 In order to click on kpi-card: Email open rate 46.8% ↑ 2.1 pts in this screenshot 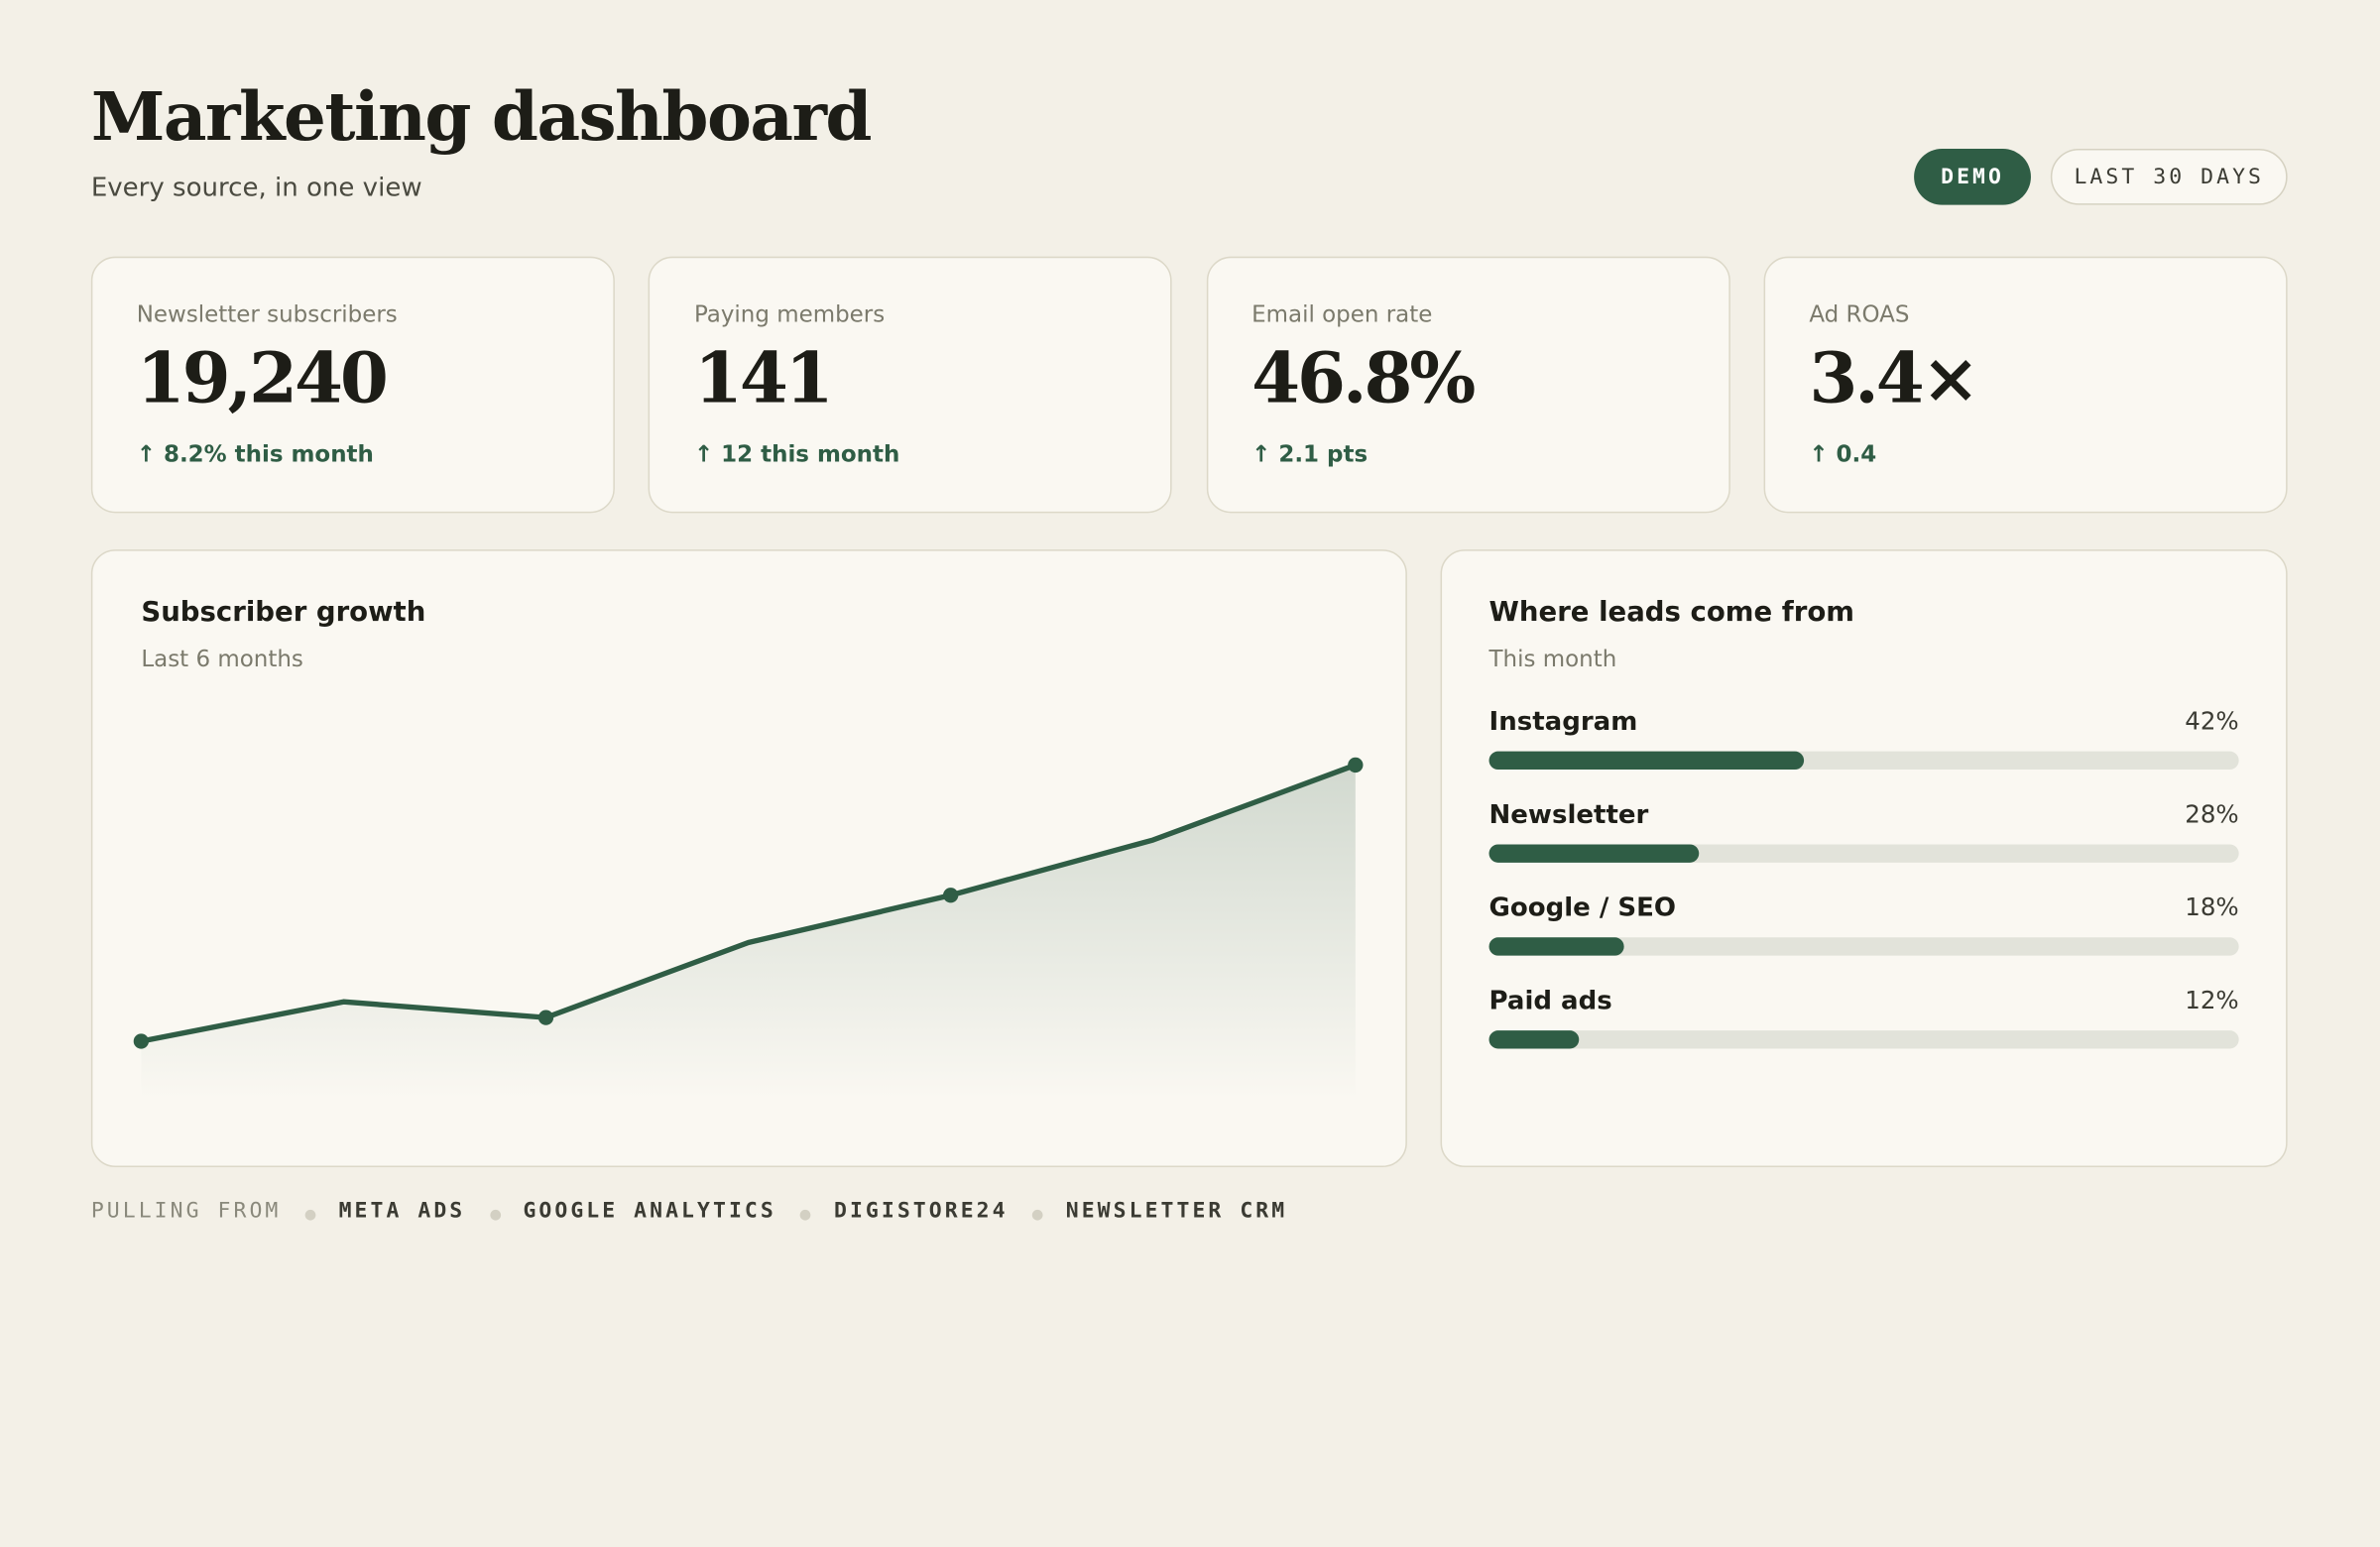, I will do `click(1468, 385)`.